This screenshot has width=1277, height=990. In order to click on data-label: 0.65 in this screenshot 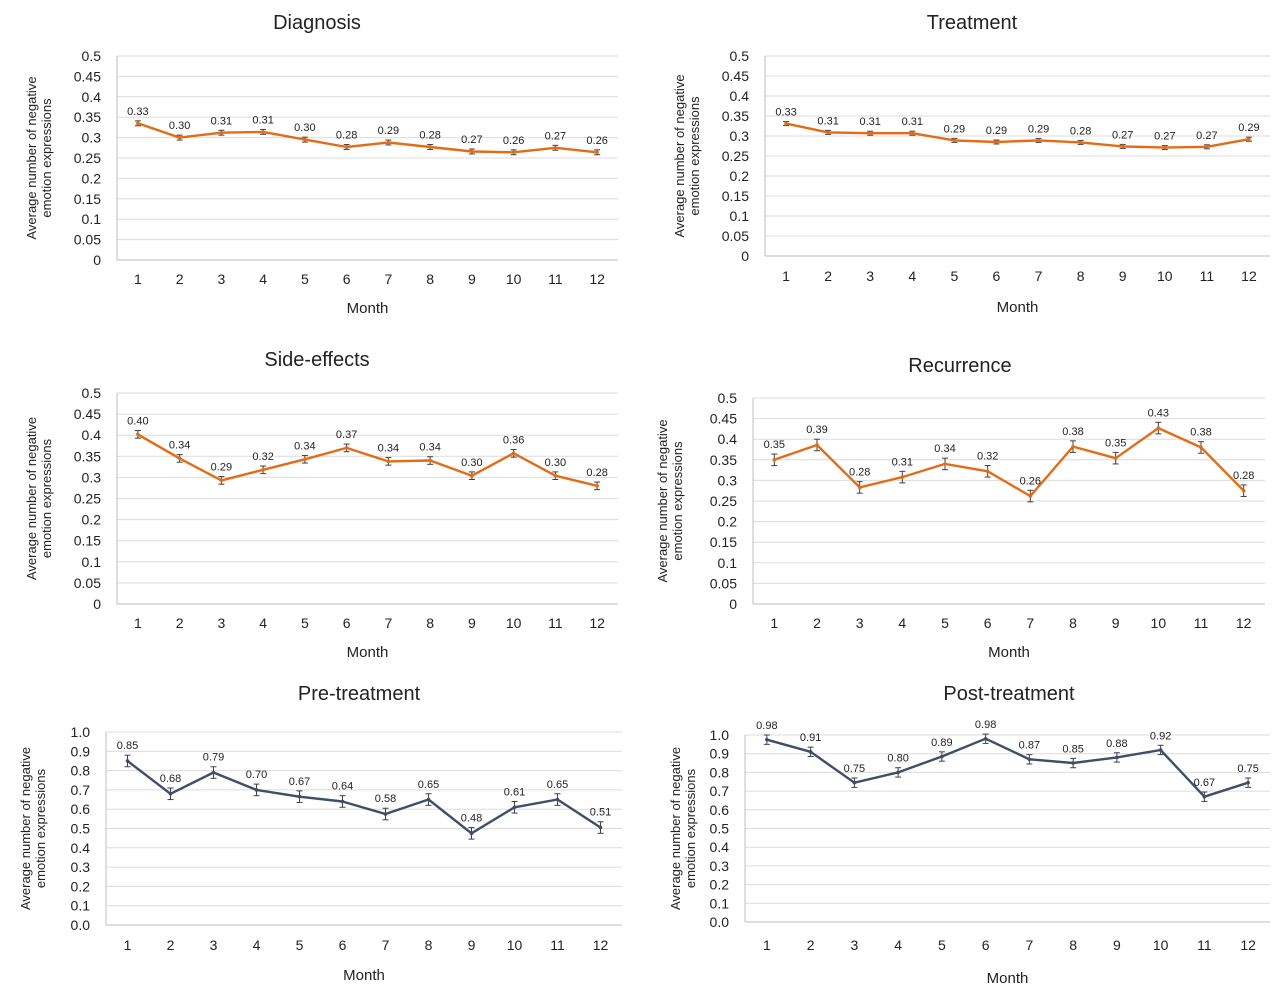, I will do `click(428, 785)`.